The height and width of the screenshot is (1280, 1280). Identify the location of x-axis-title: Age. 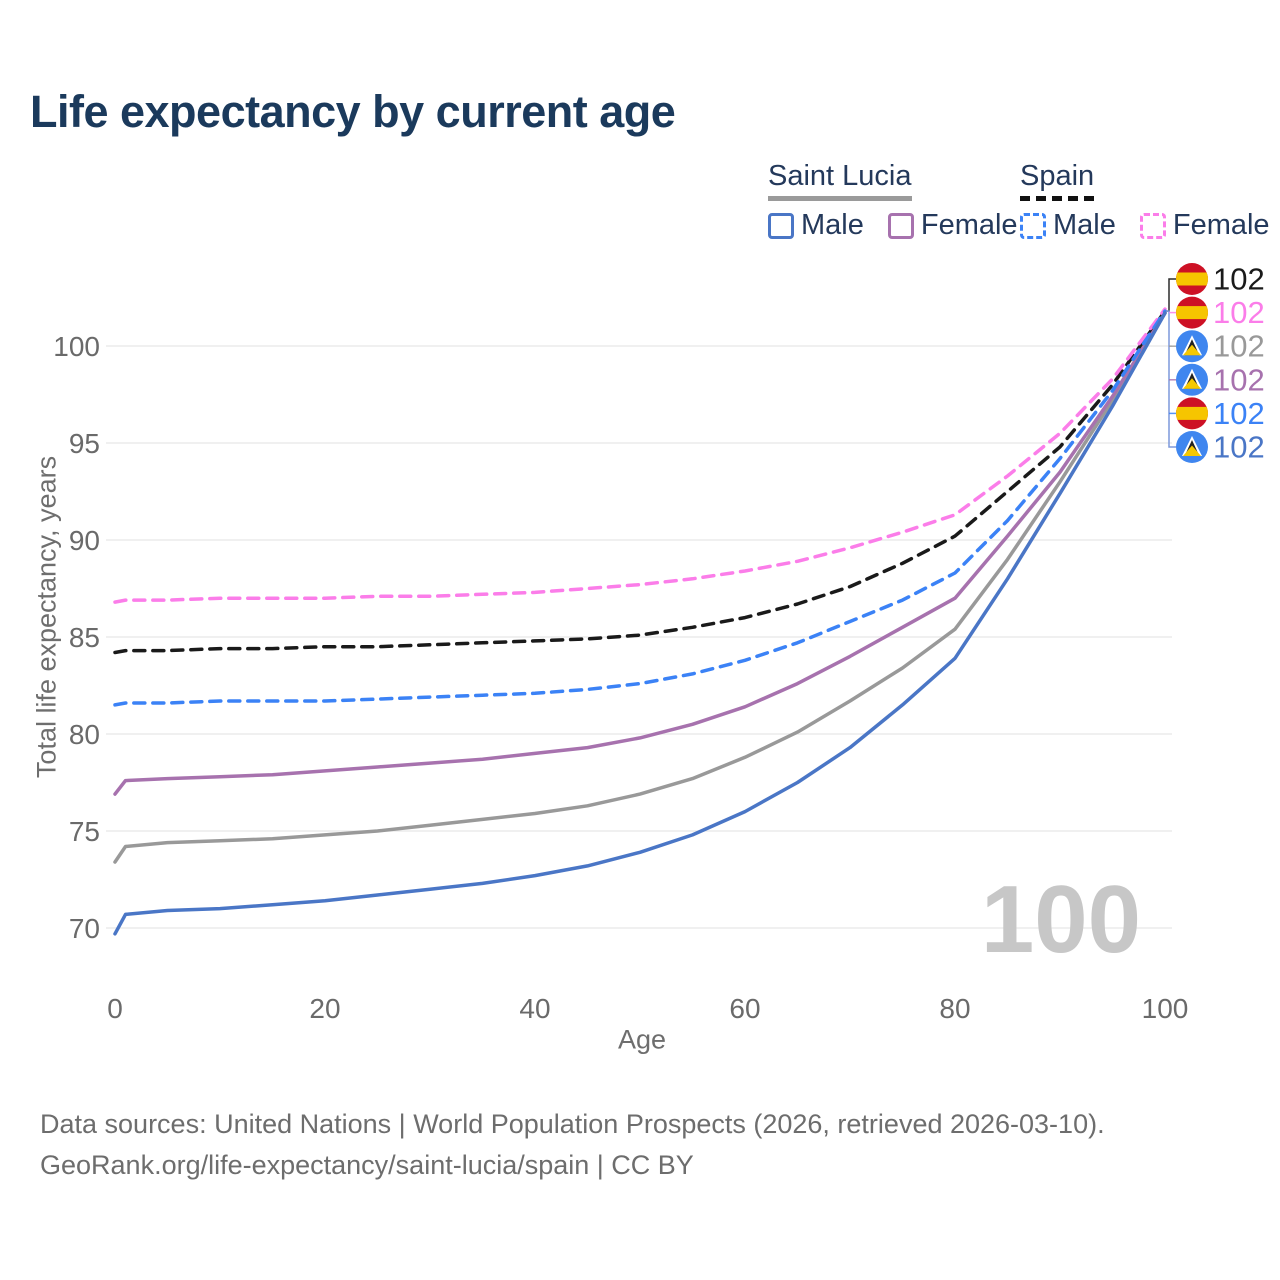
(642, 1039).